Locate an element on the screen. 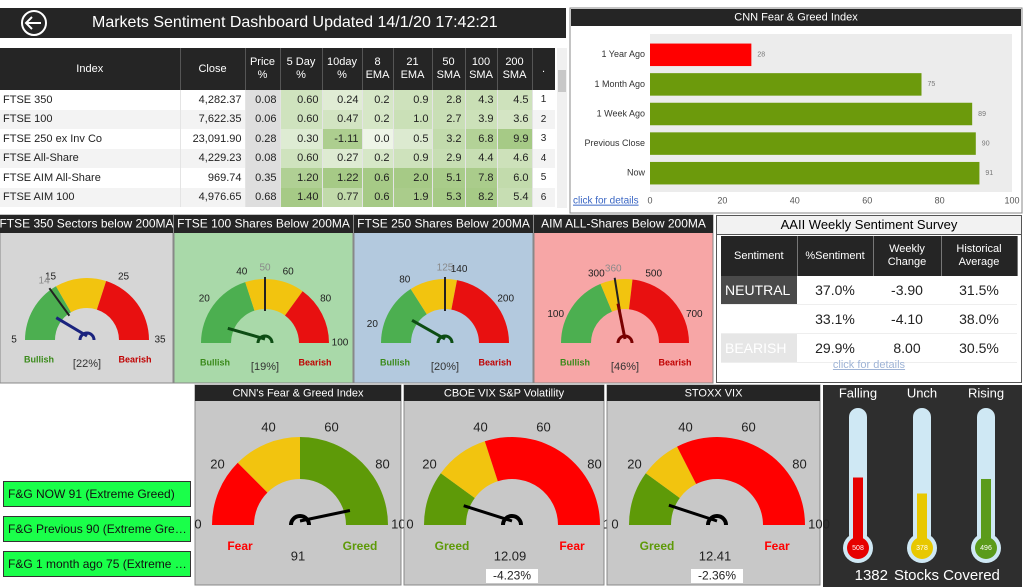 The width and height of the screenshot is (1024, 587). scrollbar-thumb is located at coordinates (562, 81).